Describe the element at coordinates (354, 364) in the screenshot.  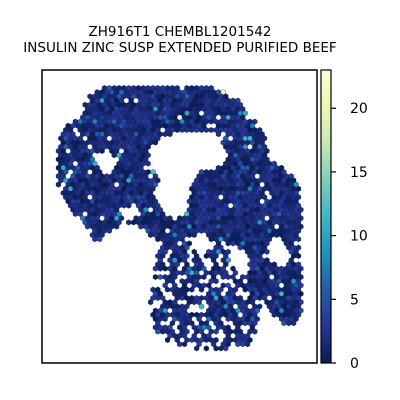
I see `colorbar-tick-label: 0` at that location.